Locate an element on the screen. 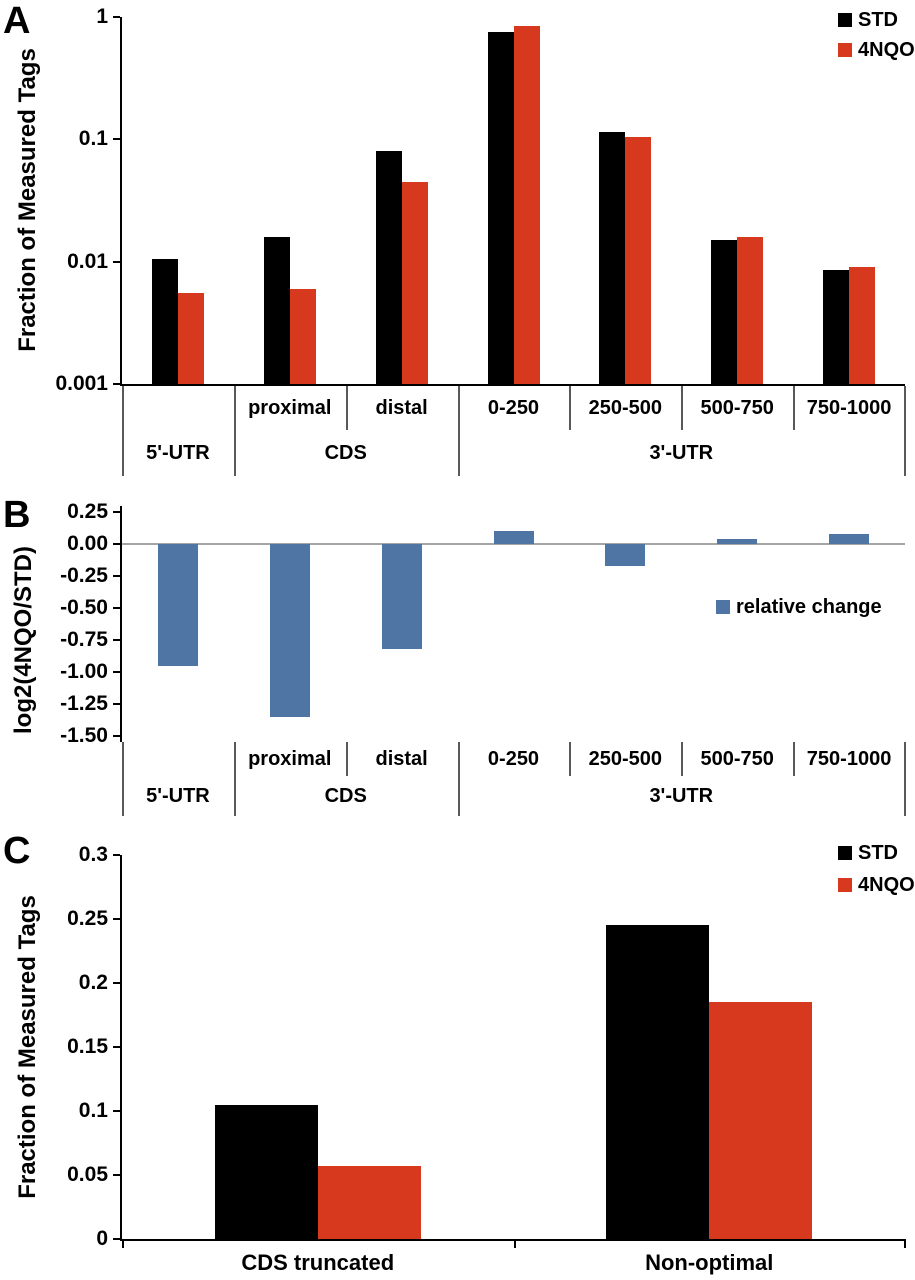 The width and height of the screenshot is (915, 1280). y-tick-label: 0.001 is located at coordinates (81, 383).